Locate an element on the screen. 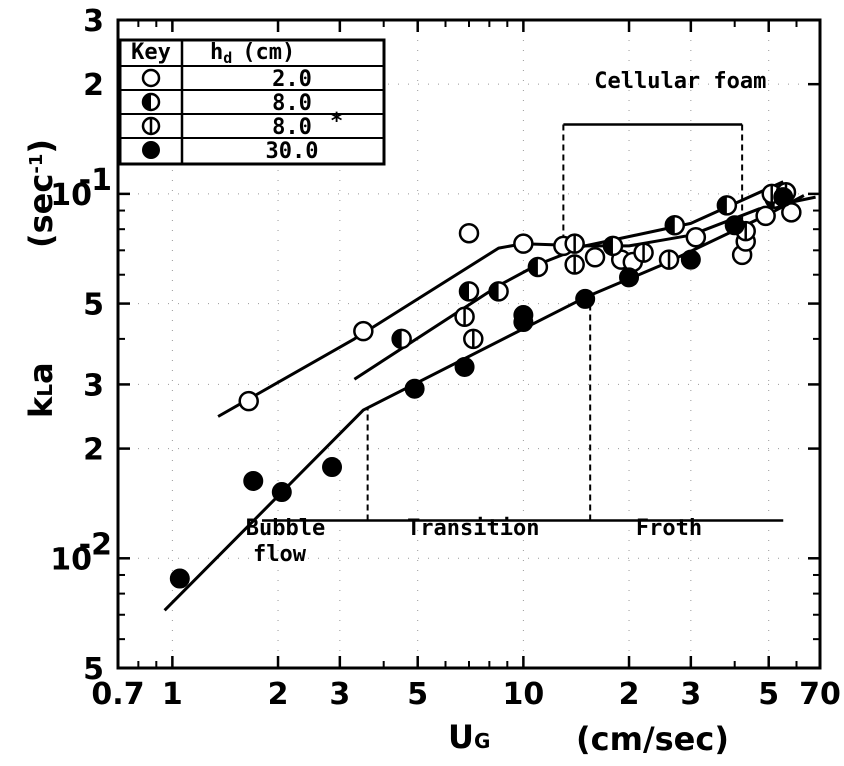  x-tick-label: 1 is located at coordinates (172, 694).